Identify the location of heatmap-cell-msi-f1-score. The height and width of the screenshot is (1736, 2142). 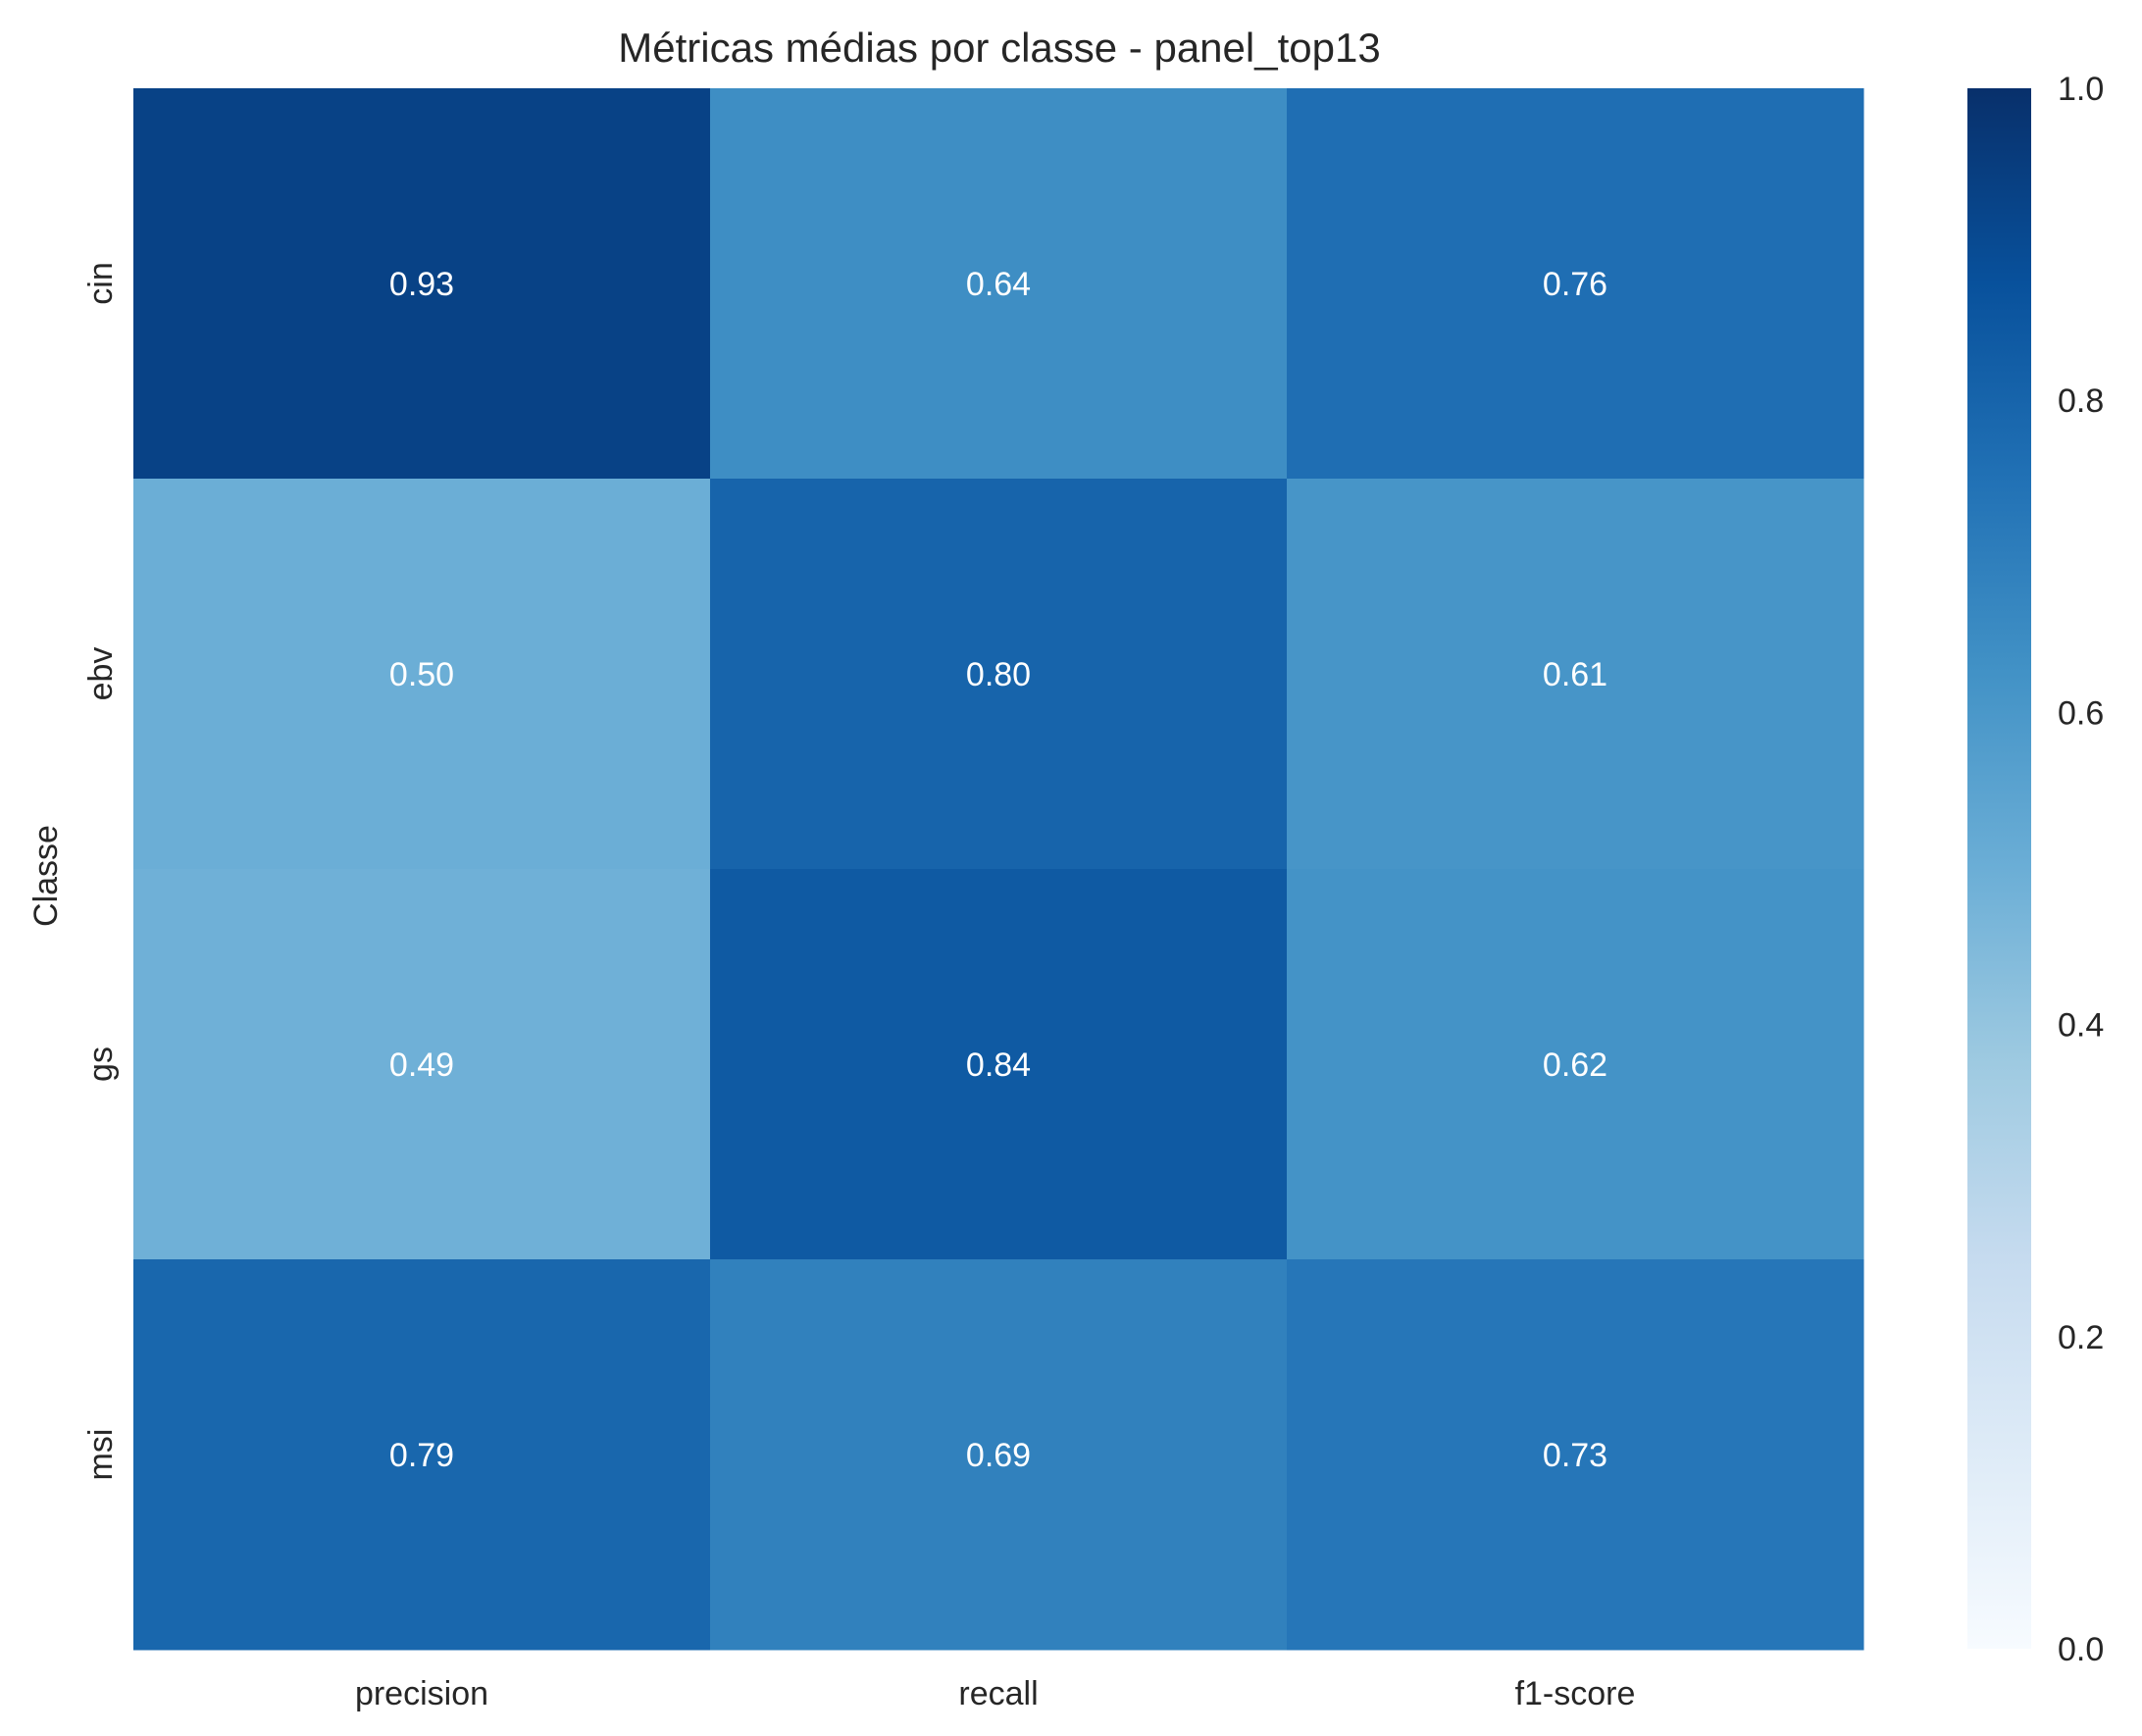
(1575, 1455).